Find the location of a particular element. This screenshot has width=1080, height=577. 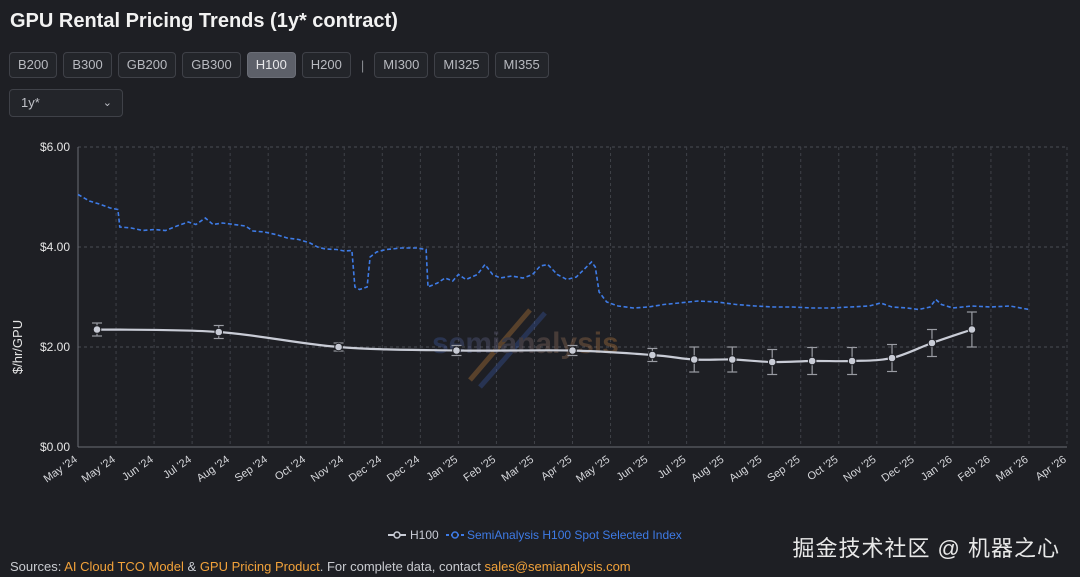

tab-mi300: MI300 is located at coordinates (401, 65).